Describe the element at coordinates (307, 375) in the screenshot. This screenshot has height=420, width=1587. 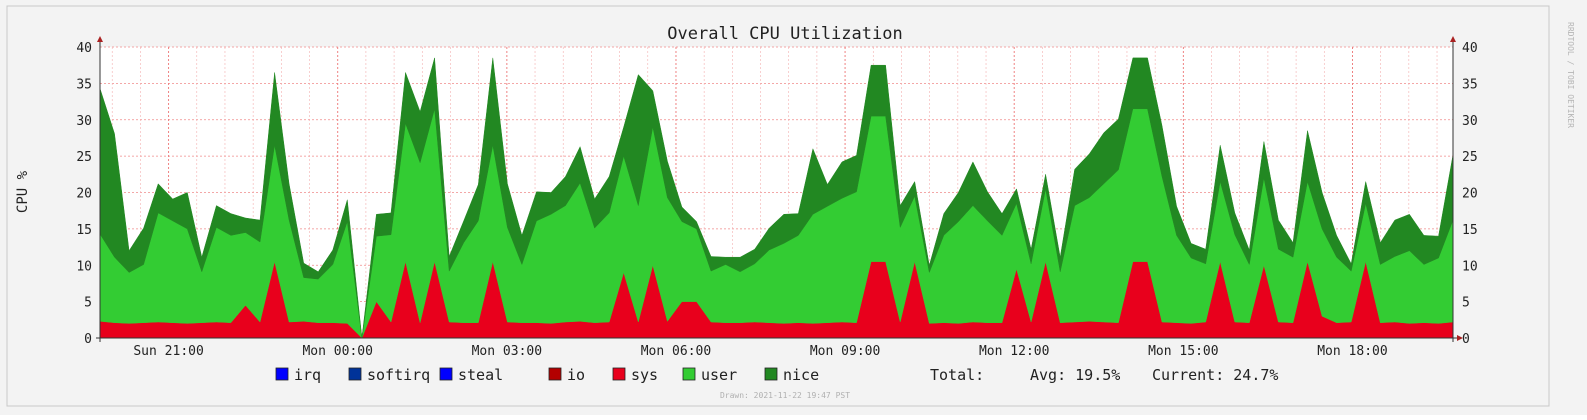
I see `legend-label-irq: irq` at that location.